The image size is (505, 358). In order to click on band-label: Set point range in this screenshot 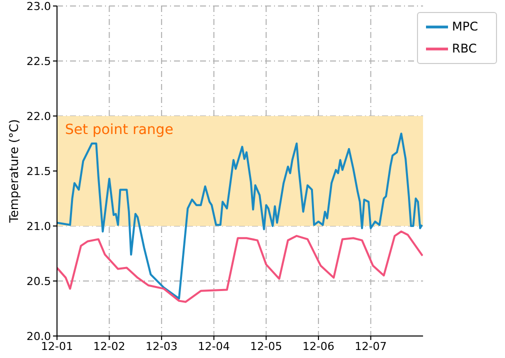, I will do `click(119, 130)`.